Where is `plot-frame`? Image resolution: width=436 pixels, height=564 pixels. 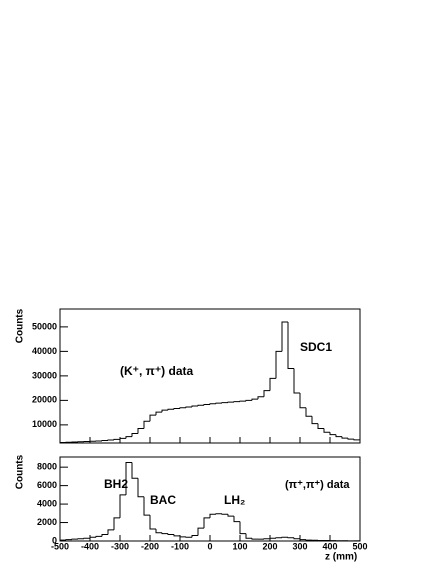 plot-frame is located at coordinates (210, 499).